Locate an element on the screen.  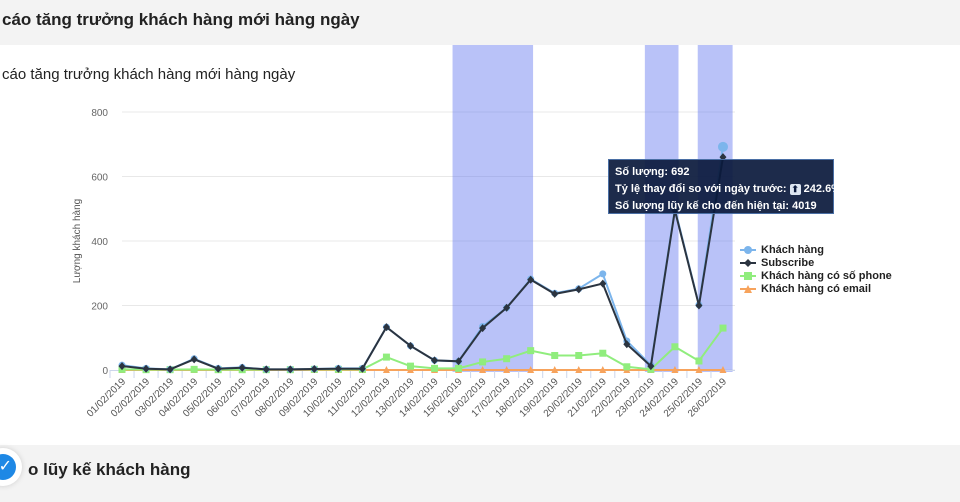
tooltip-value: 692 is located at coordinates (680, 172).